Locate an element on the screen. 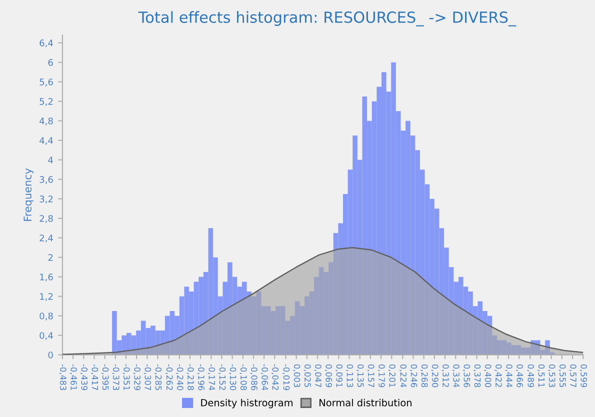  x-tick-label: -0,373 is located at coordinates (116, 377).